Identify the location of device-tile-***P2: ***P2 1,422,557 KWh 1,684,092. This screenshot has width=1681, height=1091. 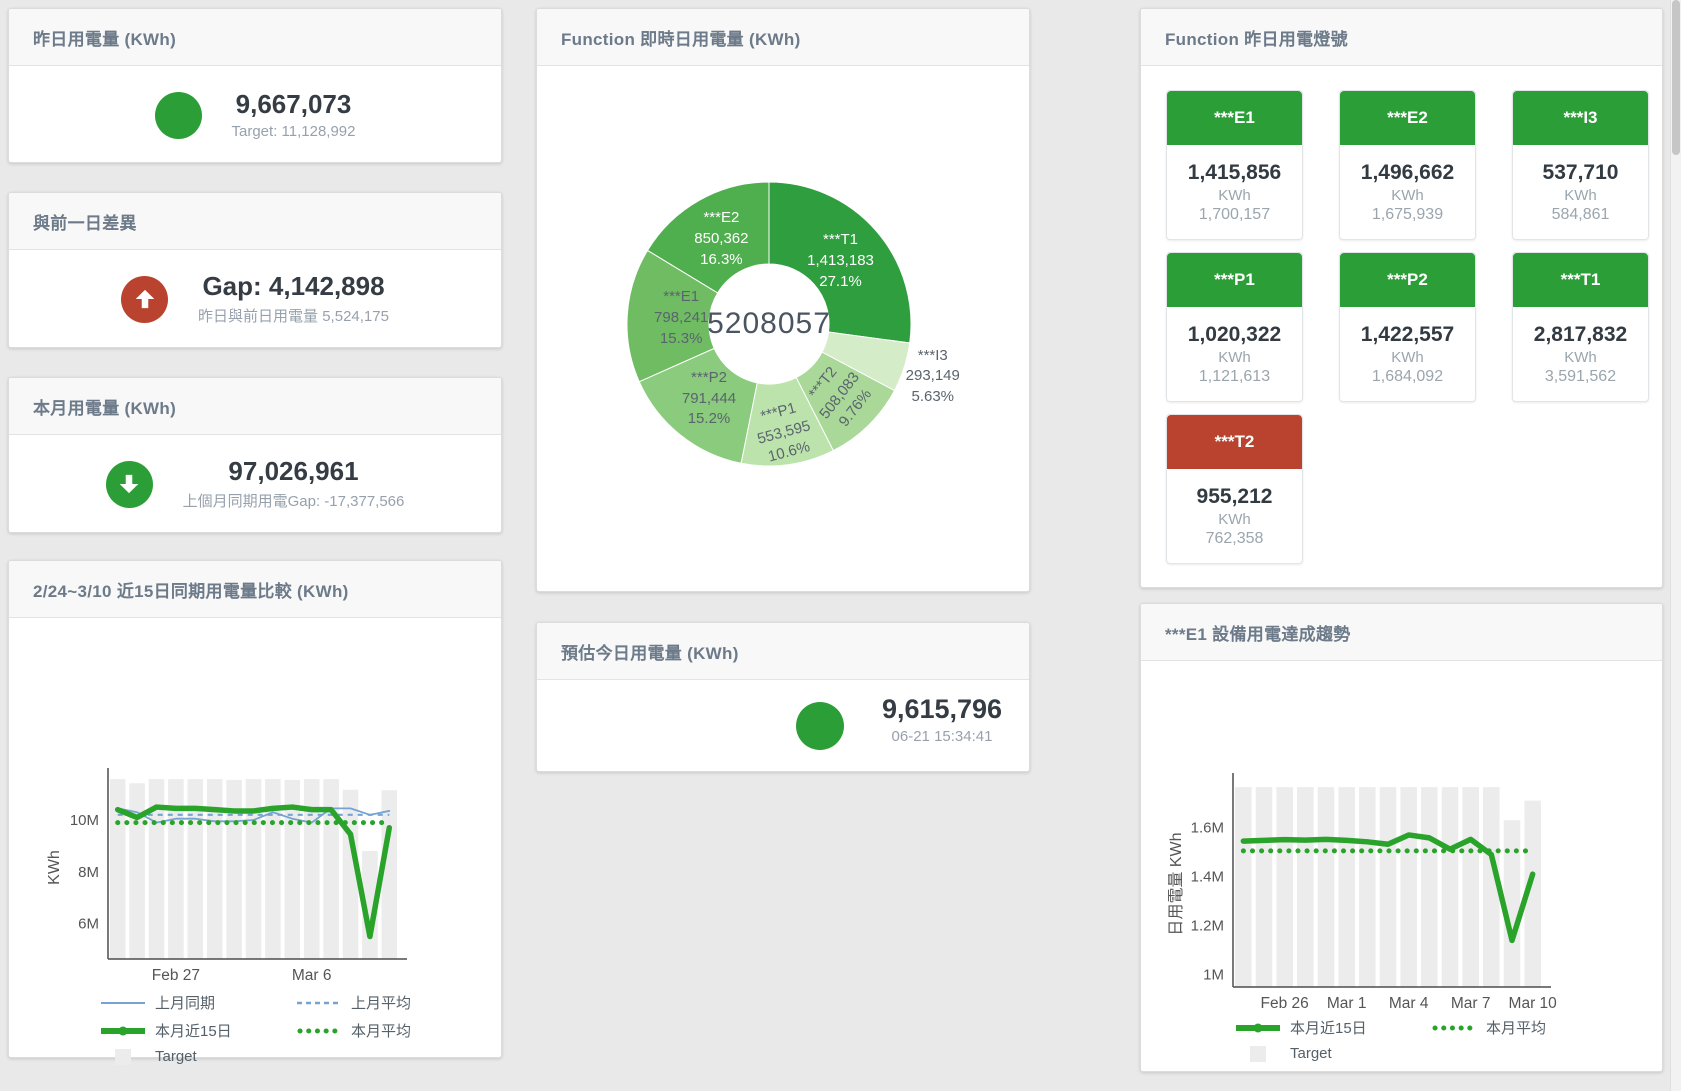
(1407, 327).